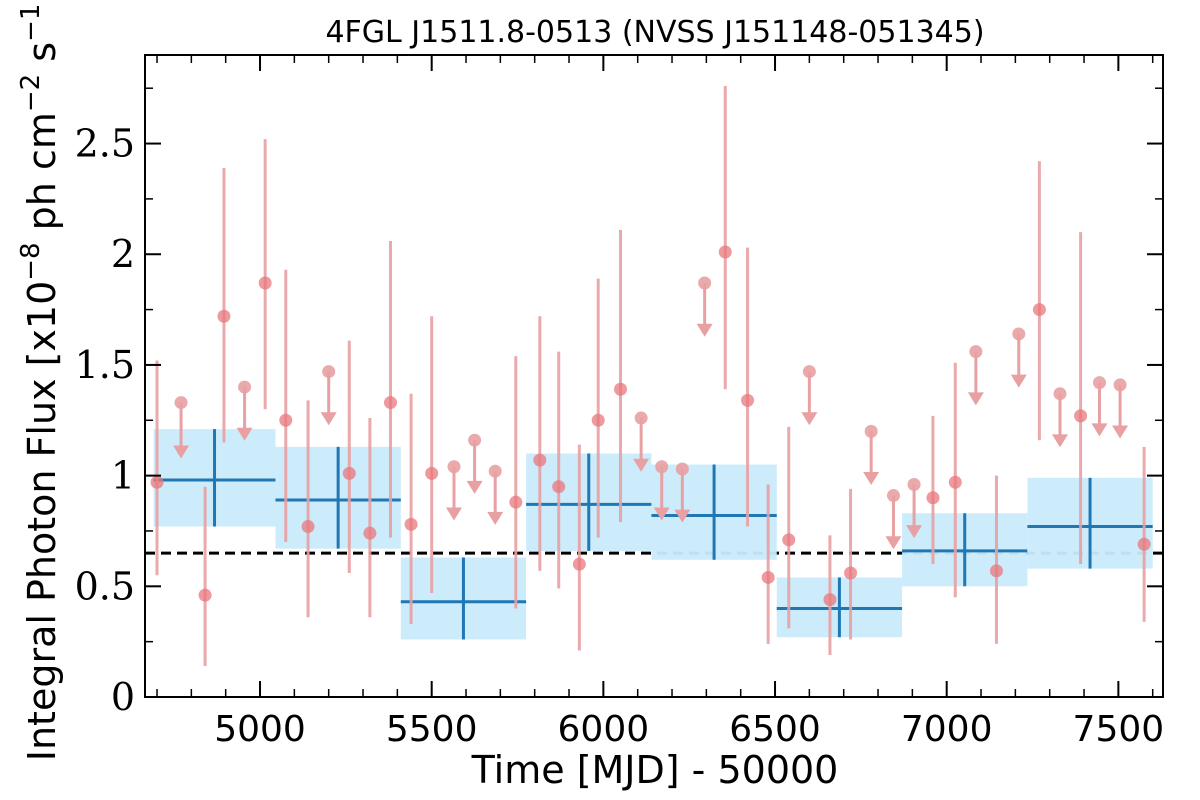 The height and width of the screenshot is (800, 1200). I want to click on y-tick-label: 0.5, so click(105, 586).